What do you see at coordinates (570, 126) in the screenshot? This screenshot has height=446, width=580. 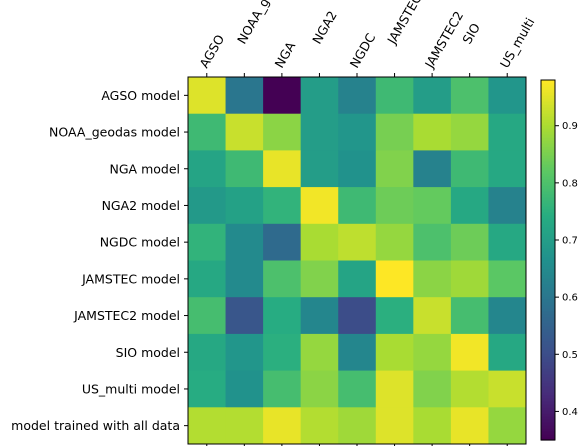 I see `colorbar-tick-label: 0.9` at bounding box center [570, 126].